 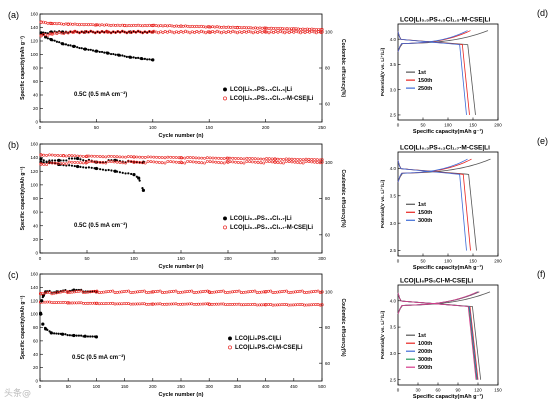 What do you see at coordinates (228, 258) in the screenshot?
I see `x-tick-label: 200` at bounding box center [228, 258].